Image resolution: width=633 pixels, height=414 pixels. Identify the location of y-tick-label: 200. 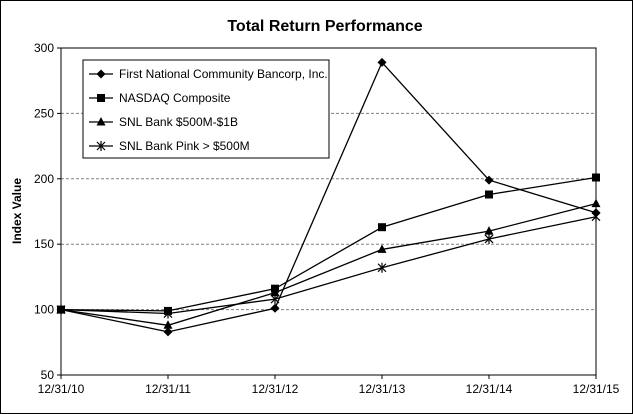
(44, 179).